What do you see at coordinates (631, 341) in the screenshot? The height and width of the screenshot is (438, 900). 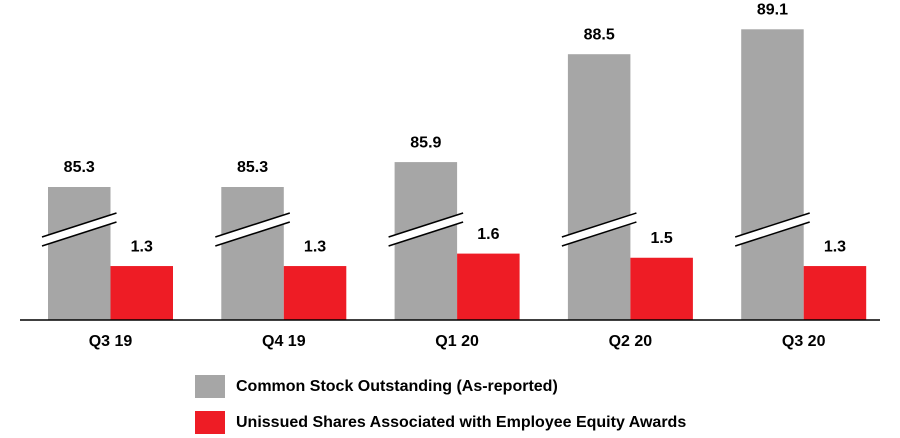 I see `x-tick-label: Q2 20` at bounding box center [631, 341].